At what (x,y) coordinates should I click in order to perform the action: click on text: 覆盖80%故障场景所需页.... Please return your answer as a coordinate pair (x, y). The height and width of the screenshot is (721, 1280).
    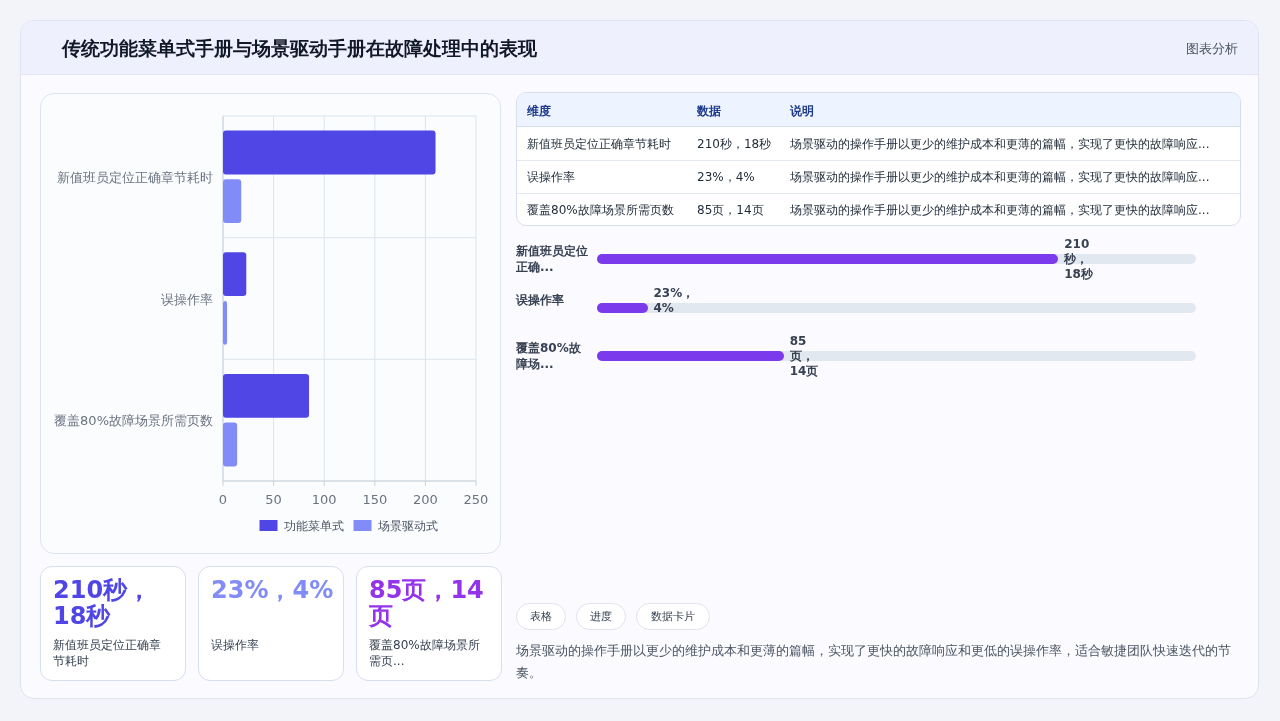
    Looking at the image, I should click on (425, 653).